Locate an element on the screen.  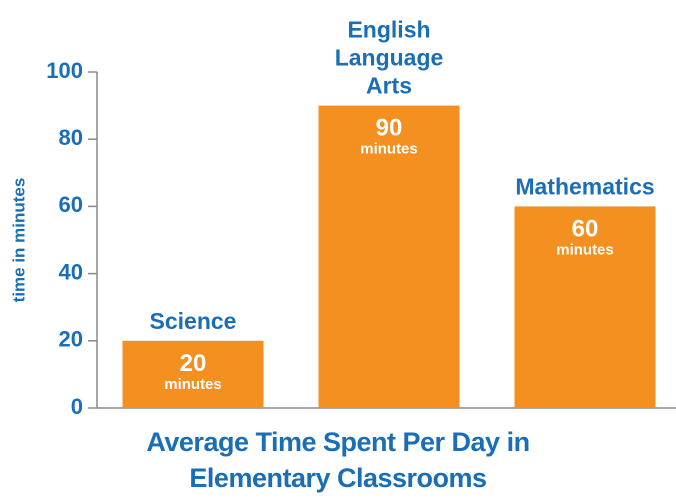
value-label: 60 minutes is located at coordinates (585, 237).